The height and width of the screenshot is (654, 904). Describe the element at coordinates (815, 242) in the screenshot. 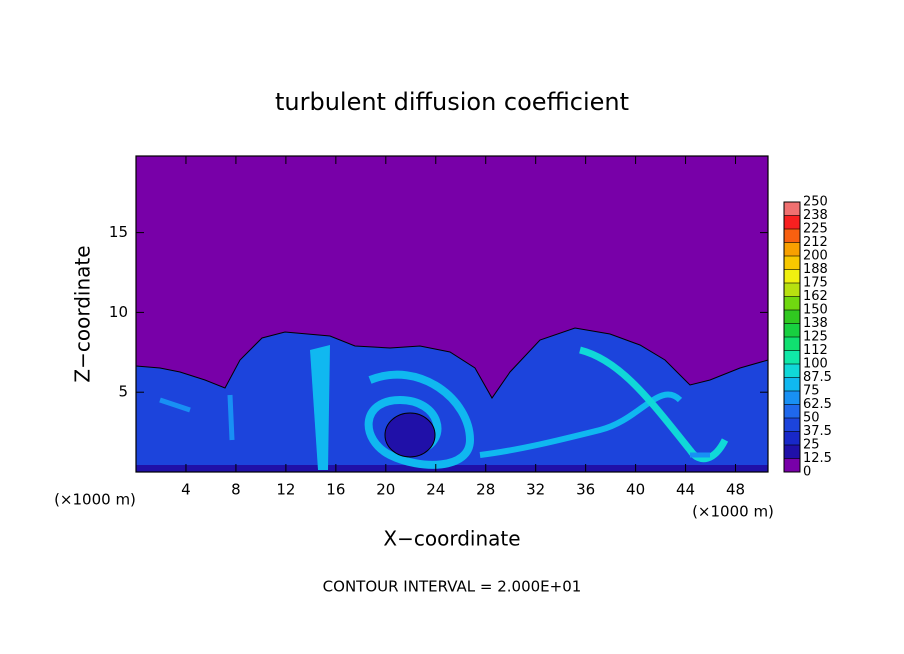

I see `colorbar-label: 212` at that location.